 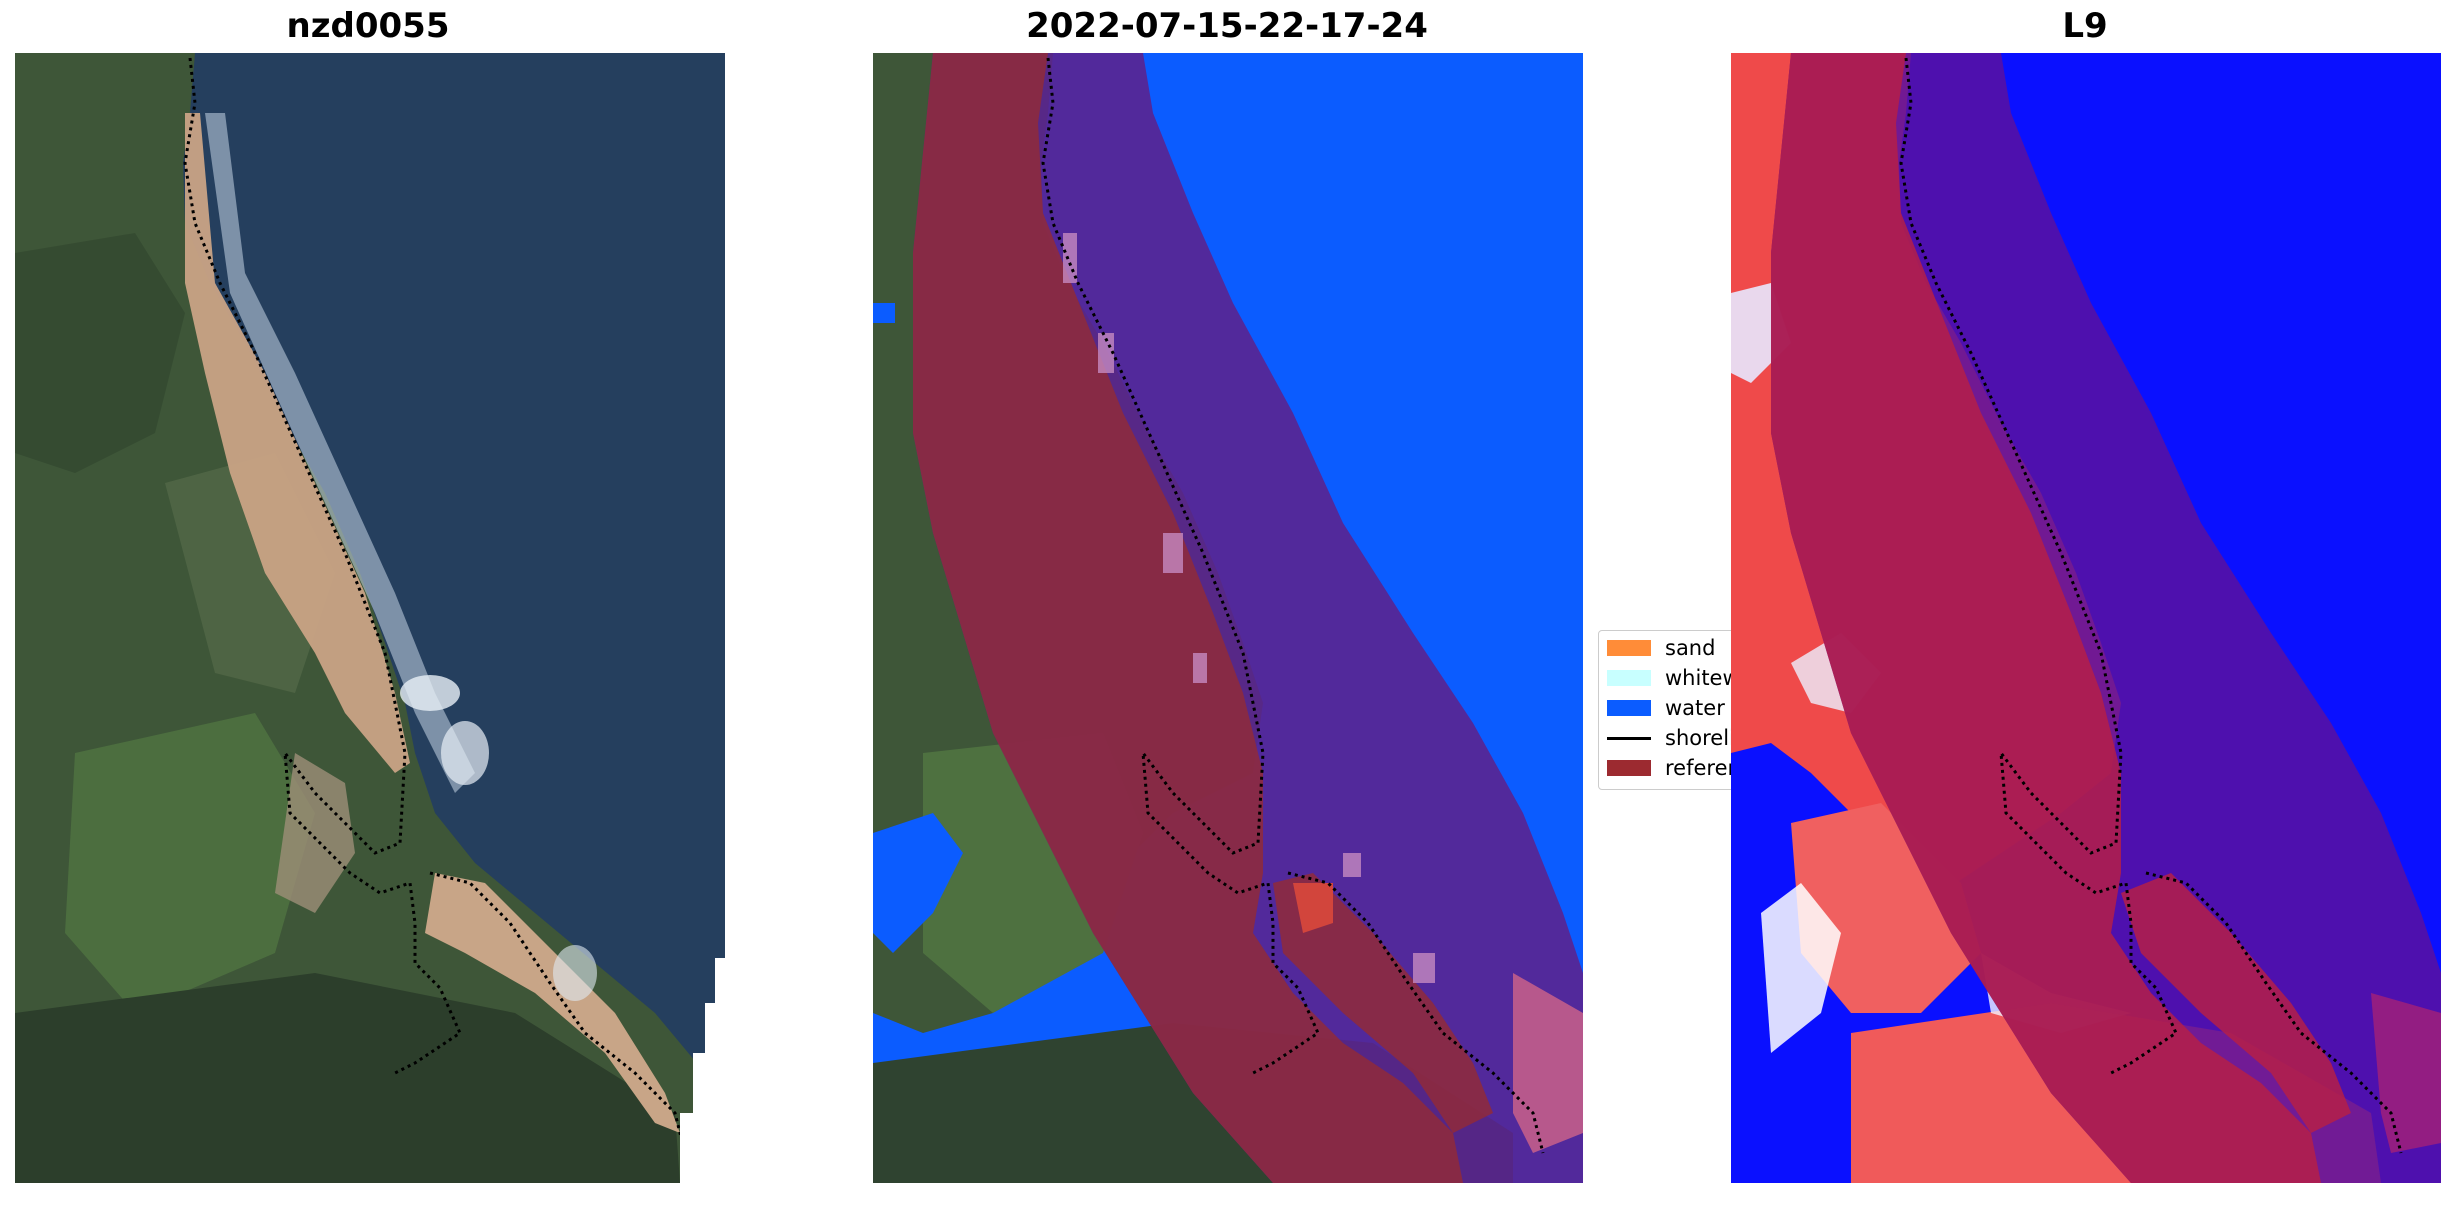 I want to click on legend-item-water: water, so click(x=1673, y=708).